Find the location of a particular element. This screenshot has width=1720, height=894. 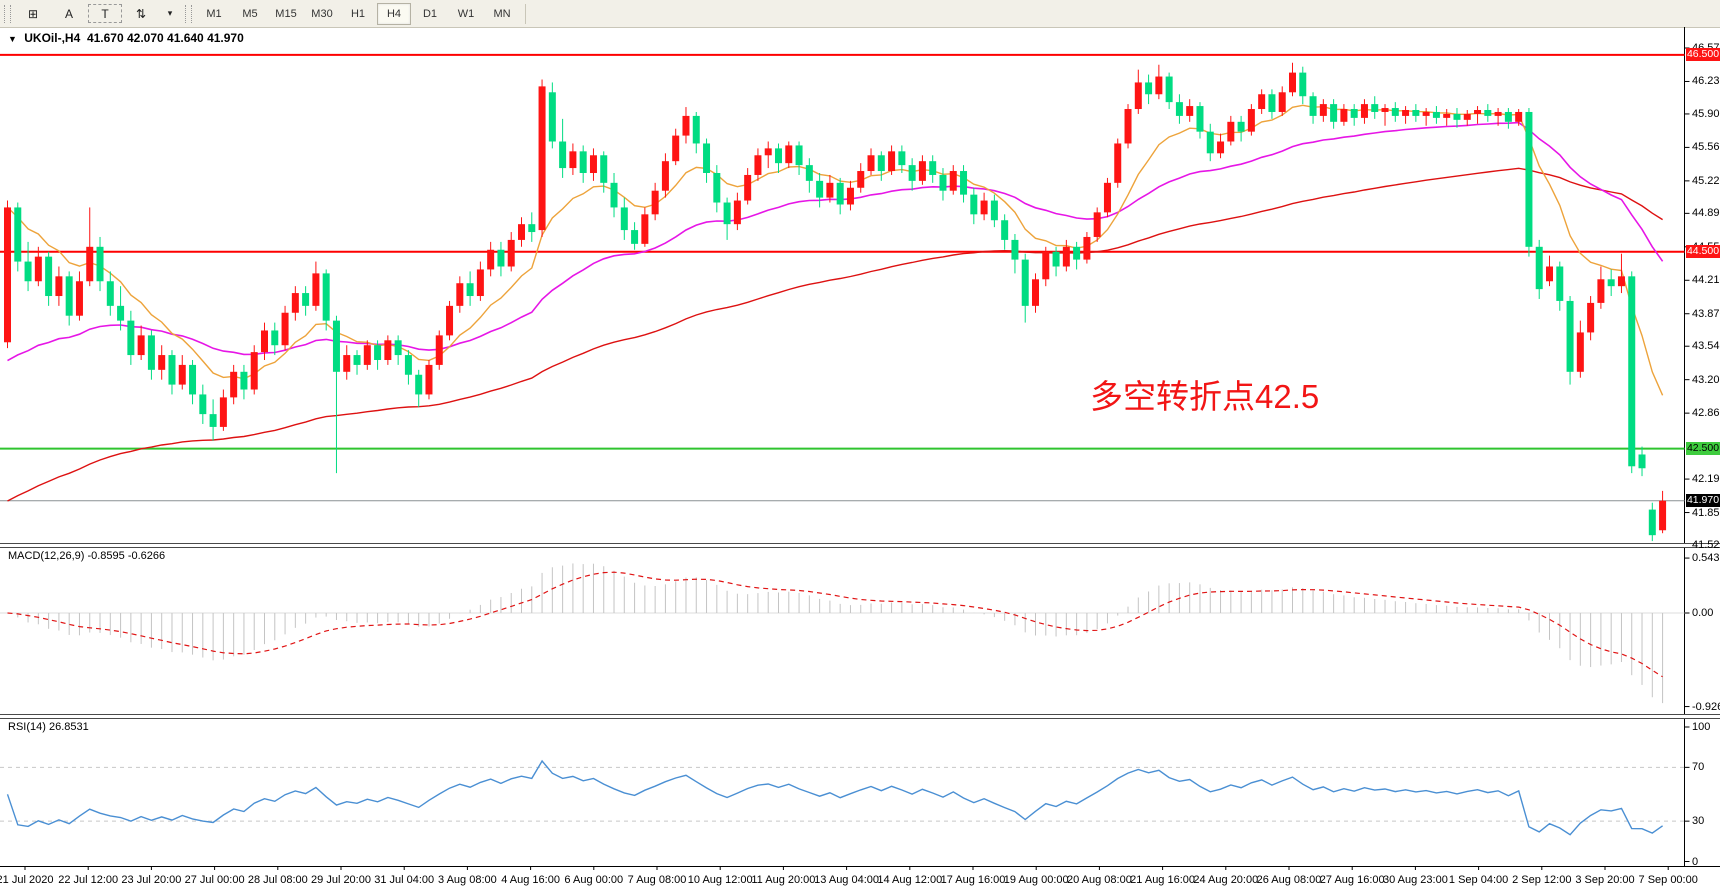

cursor-tools-icon: ⇅ is located at coordinates (141, 13).